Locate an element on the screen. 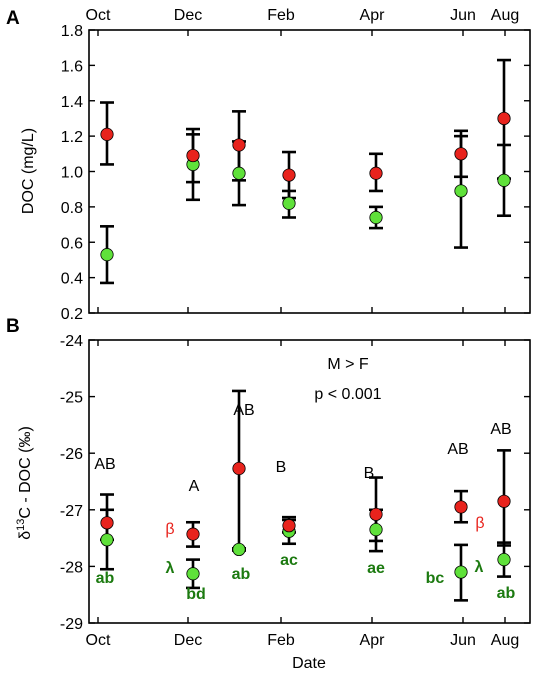  panel-b-y-tick-label: -28 is located at coordinates (71, 567).